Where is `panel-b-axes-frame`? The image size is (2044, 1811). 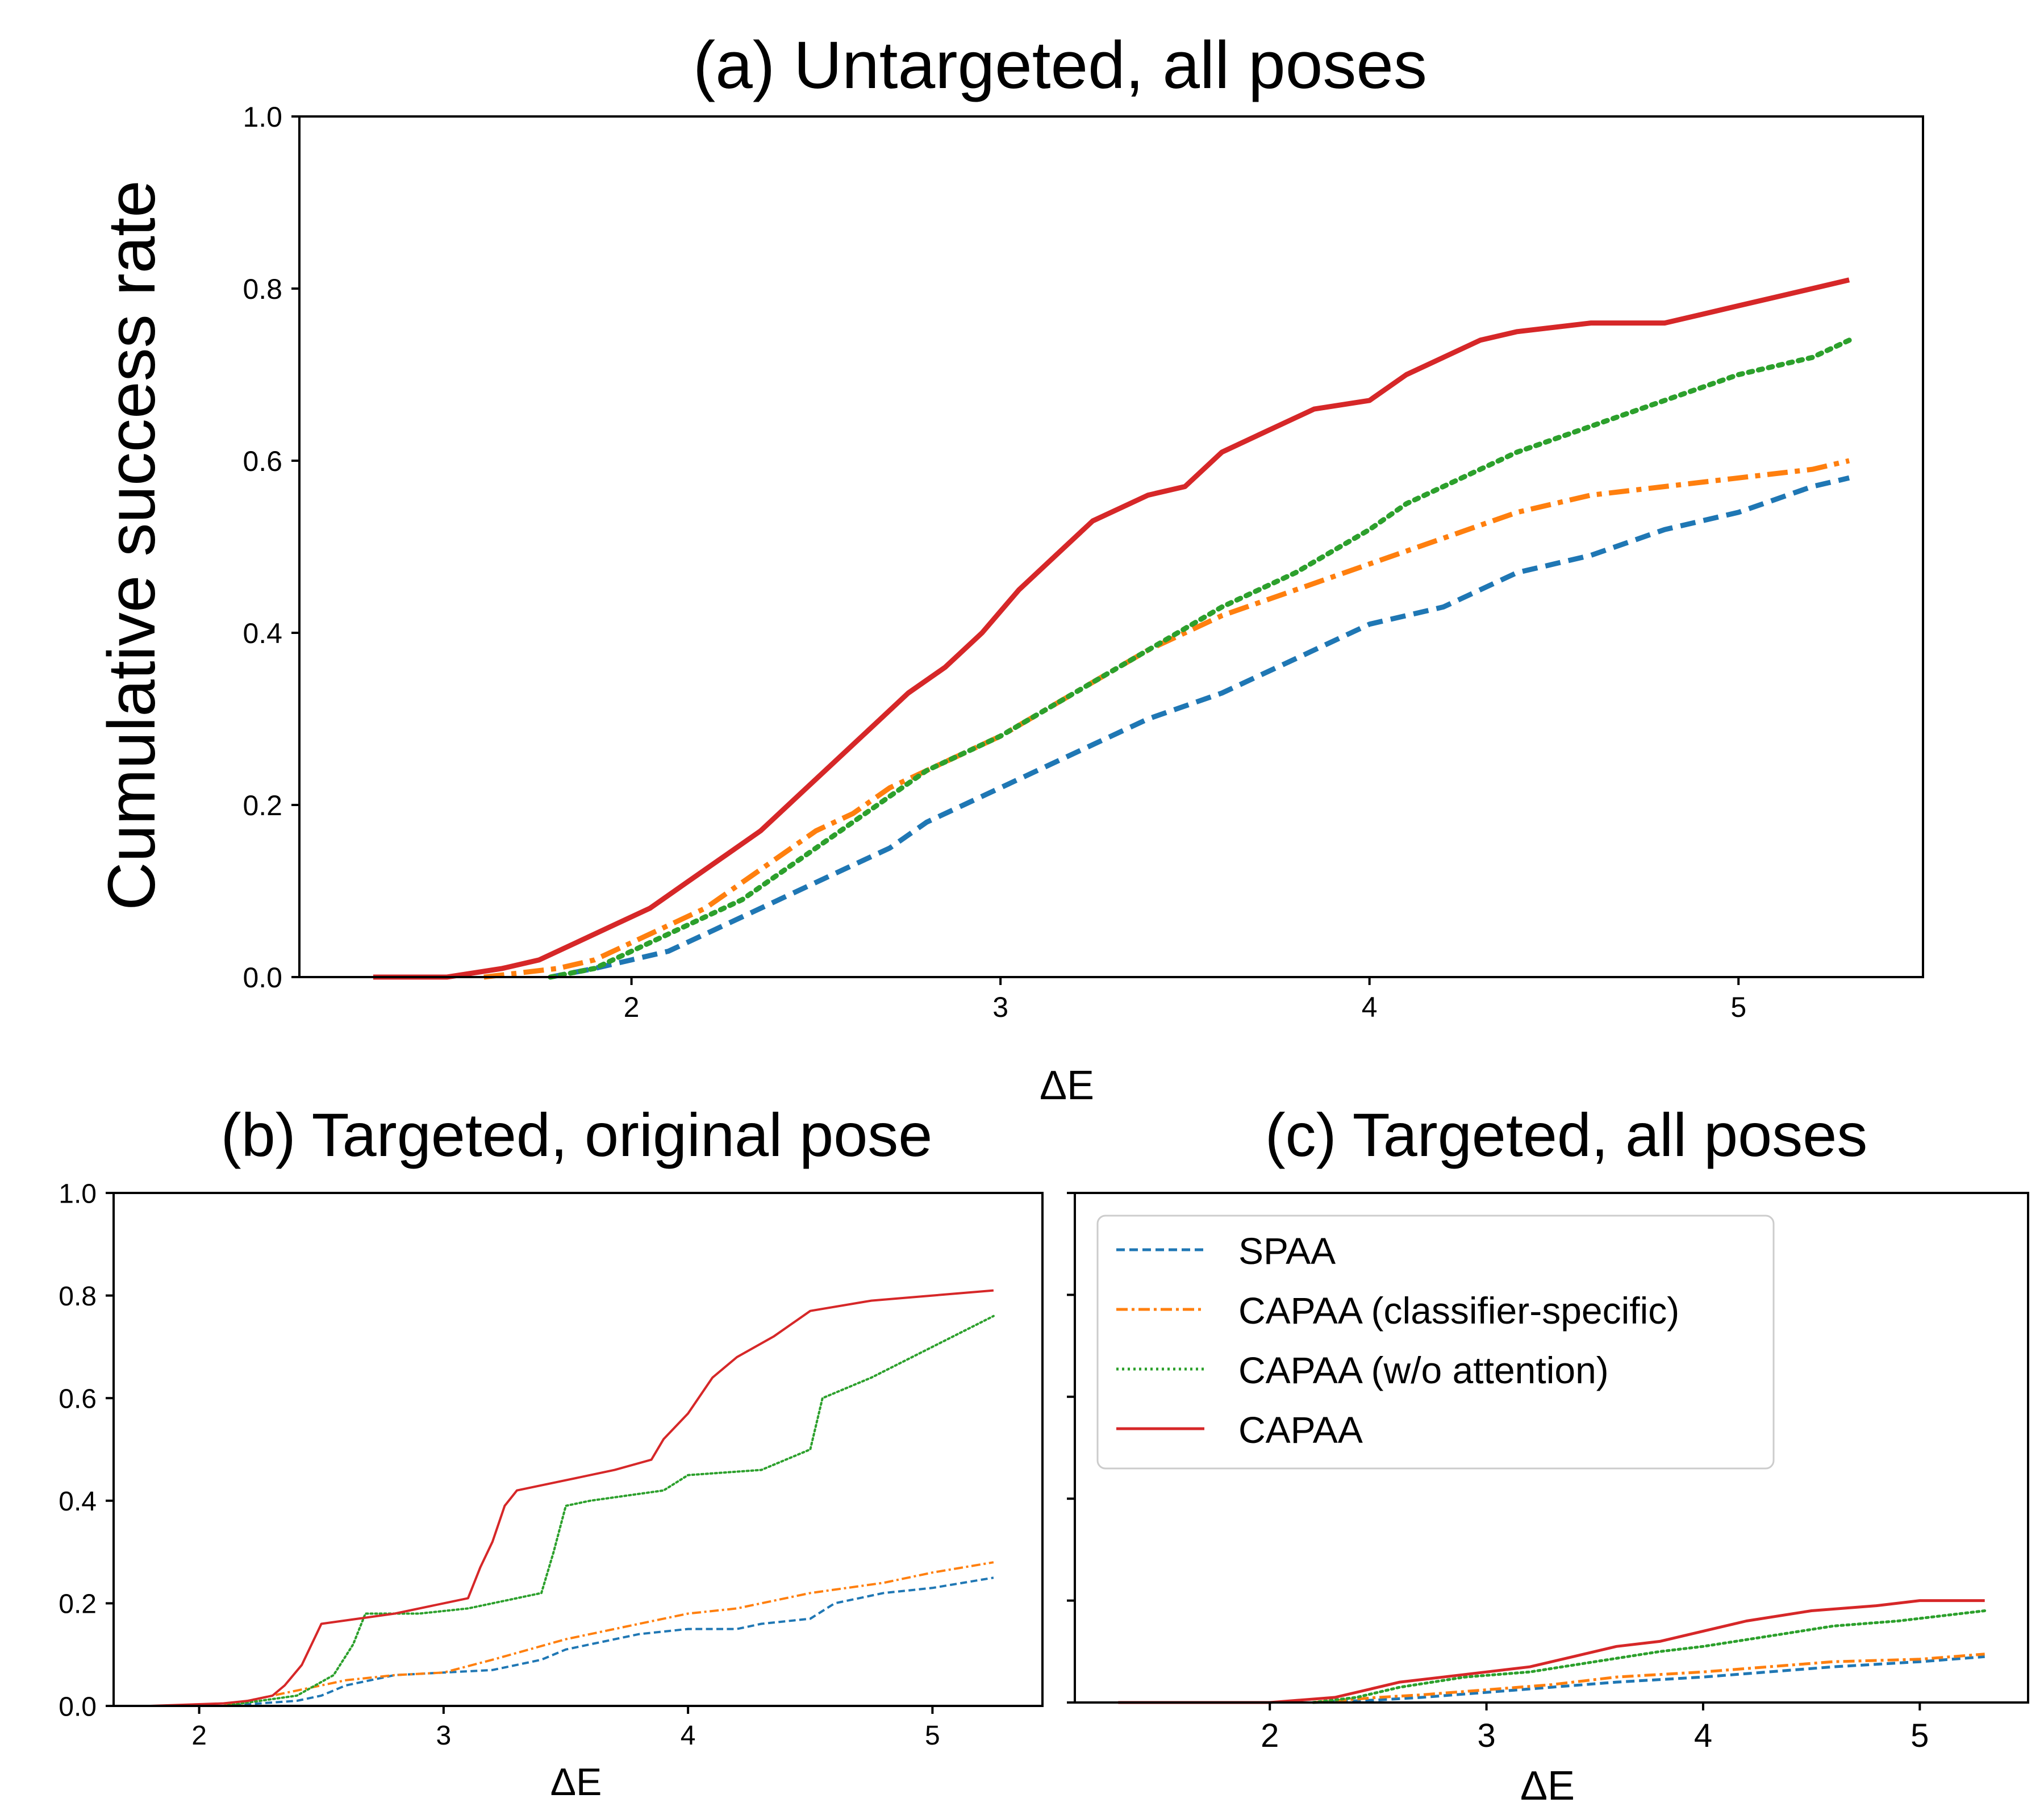 panel-b-axes-frame is located at coordinates (578, 1449).